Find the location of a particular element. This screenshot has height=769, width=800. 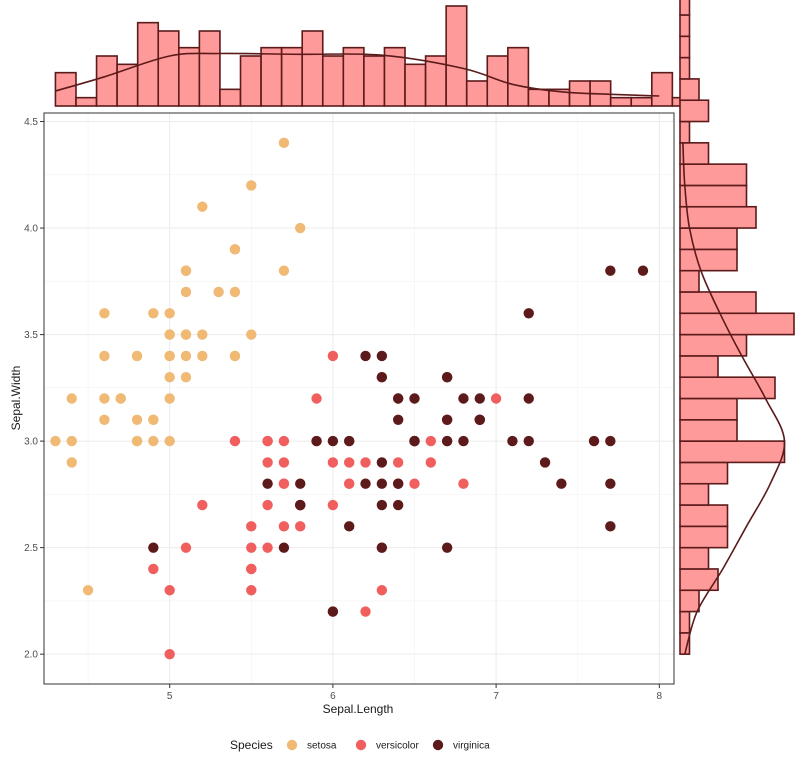

y-tick-label: 2.5 is located at coordinates (31, 548).